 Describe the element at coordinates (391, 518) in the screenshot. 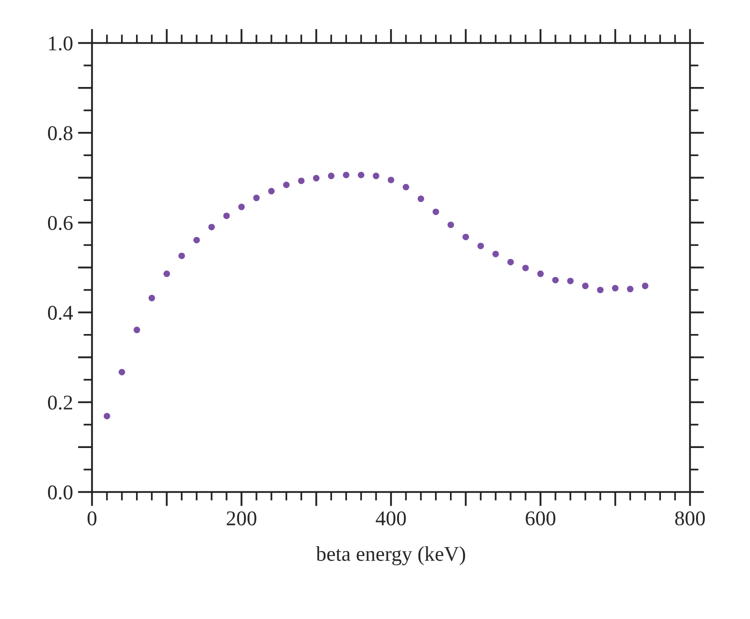

I see `x-tick-label: 400` at that location.